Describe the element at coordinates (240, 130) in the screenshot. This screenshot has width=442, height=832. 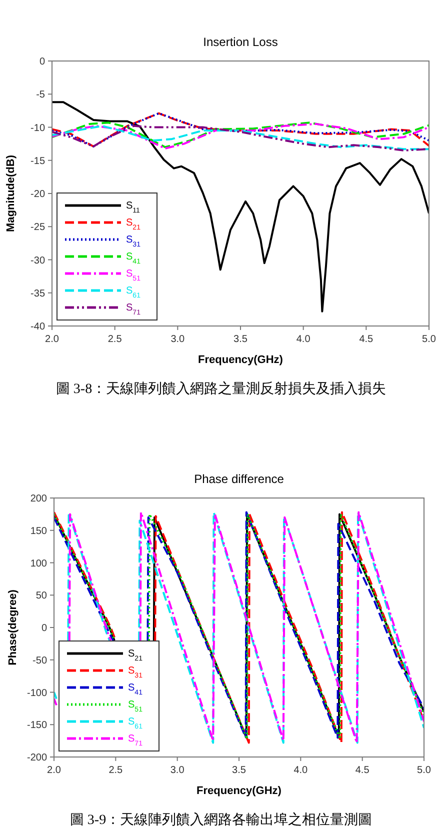
I see `line-series` at that location.